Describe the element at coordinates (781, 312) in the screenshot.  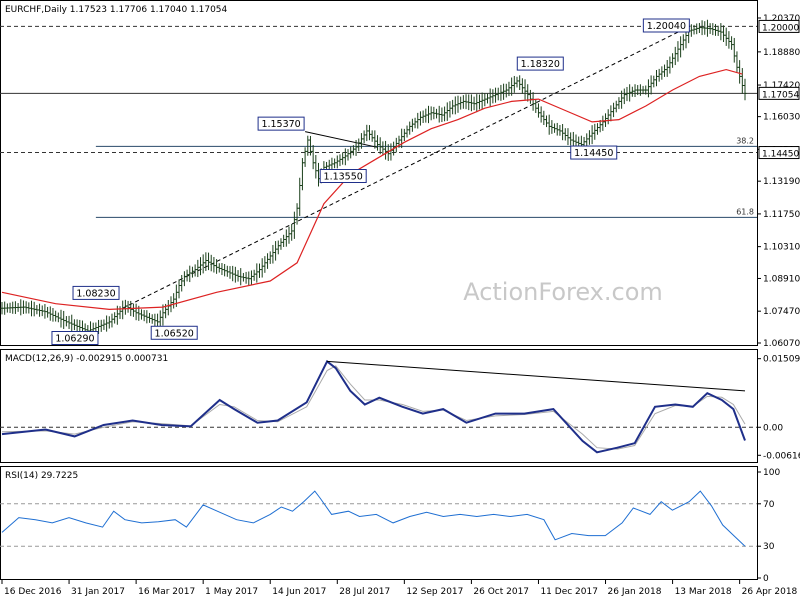
I see `y-axis-tick-label: 1.07470` at that location.